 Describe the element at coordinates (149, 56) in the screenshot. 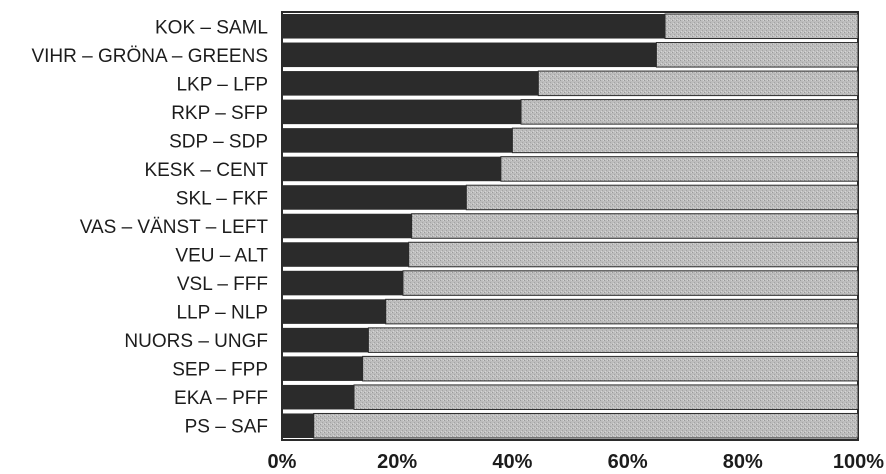

I see `category-label: VIHR – GRÖNA – GREENS` at that location.